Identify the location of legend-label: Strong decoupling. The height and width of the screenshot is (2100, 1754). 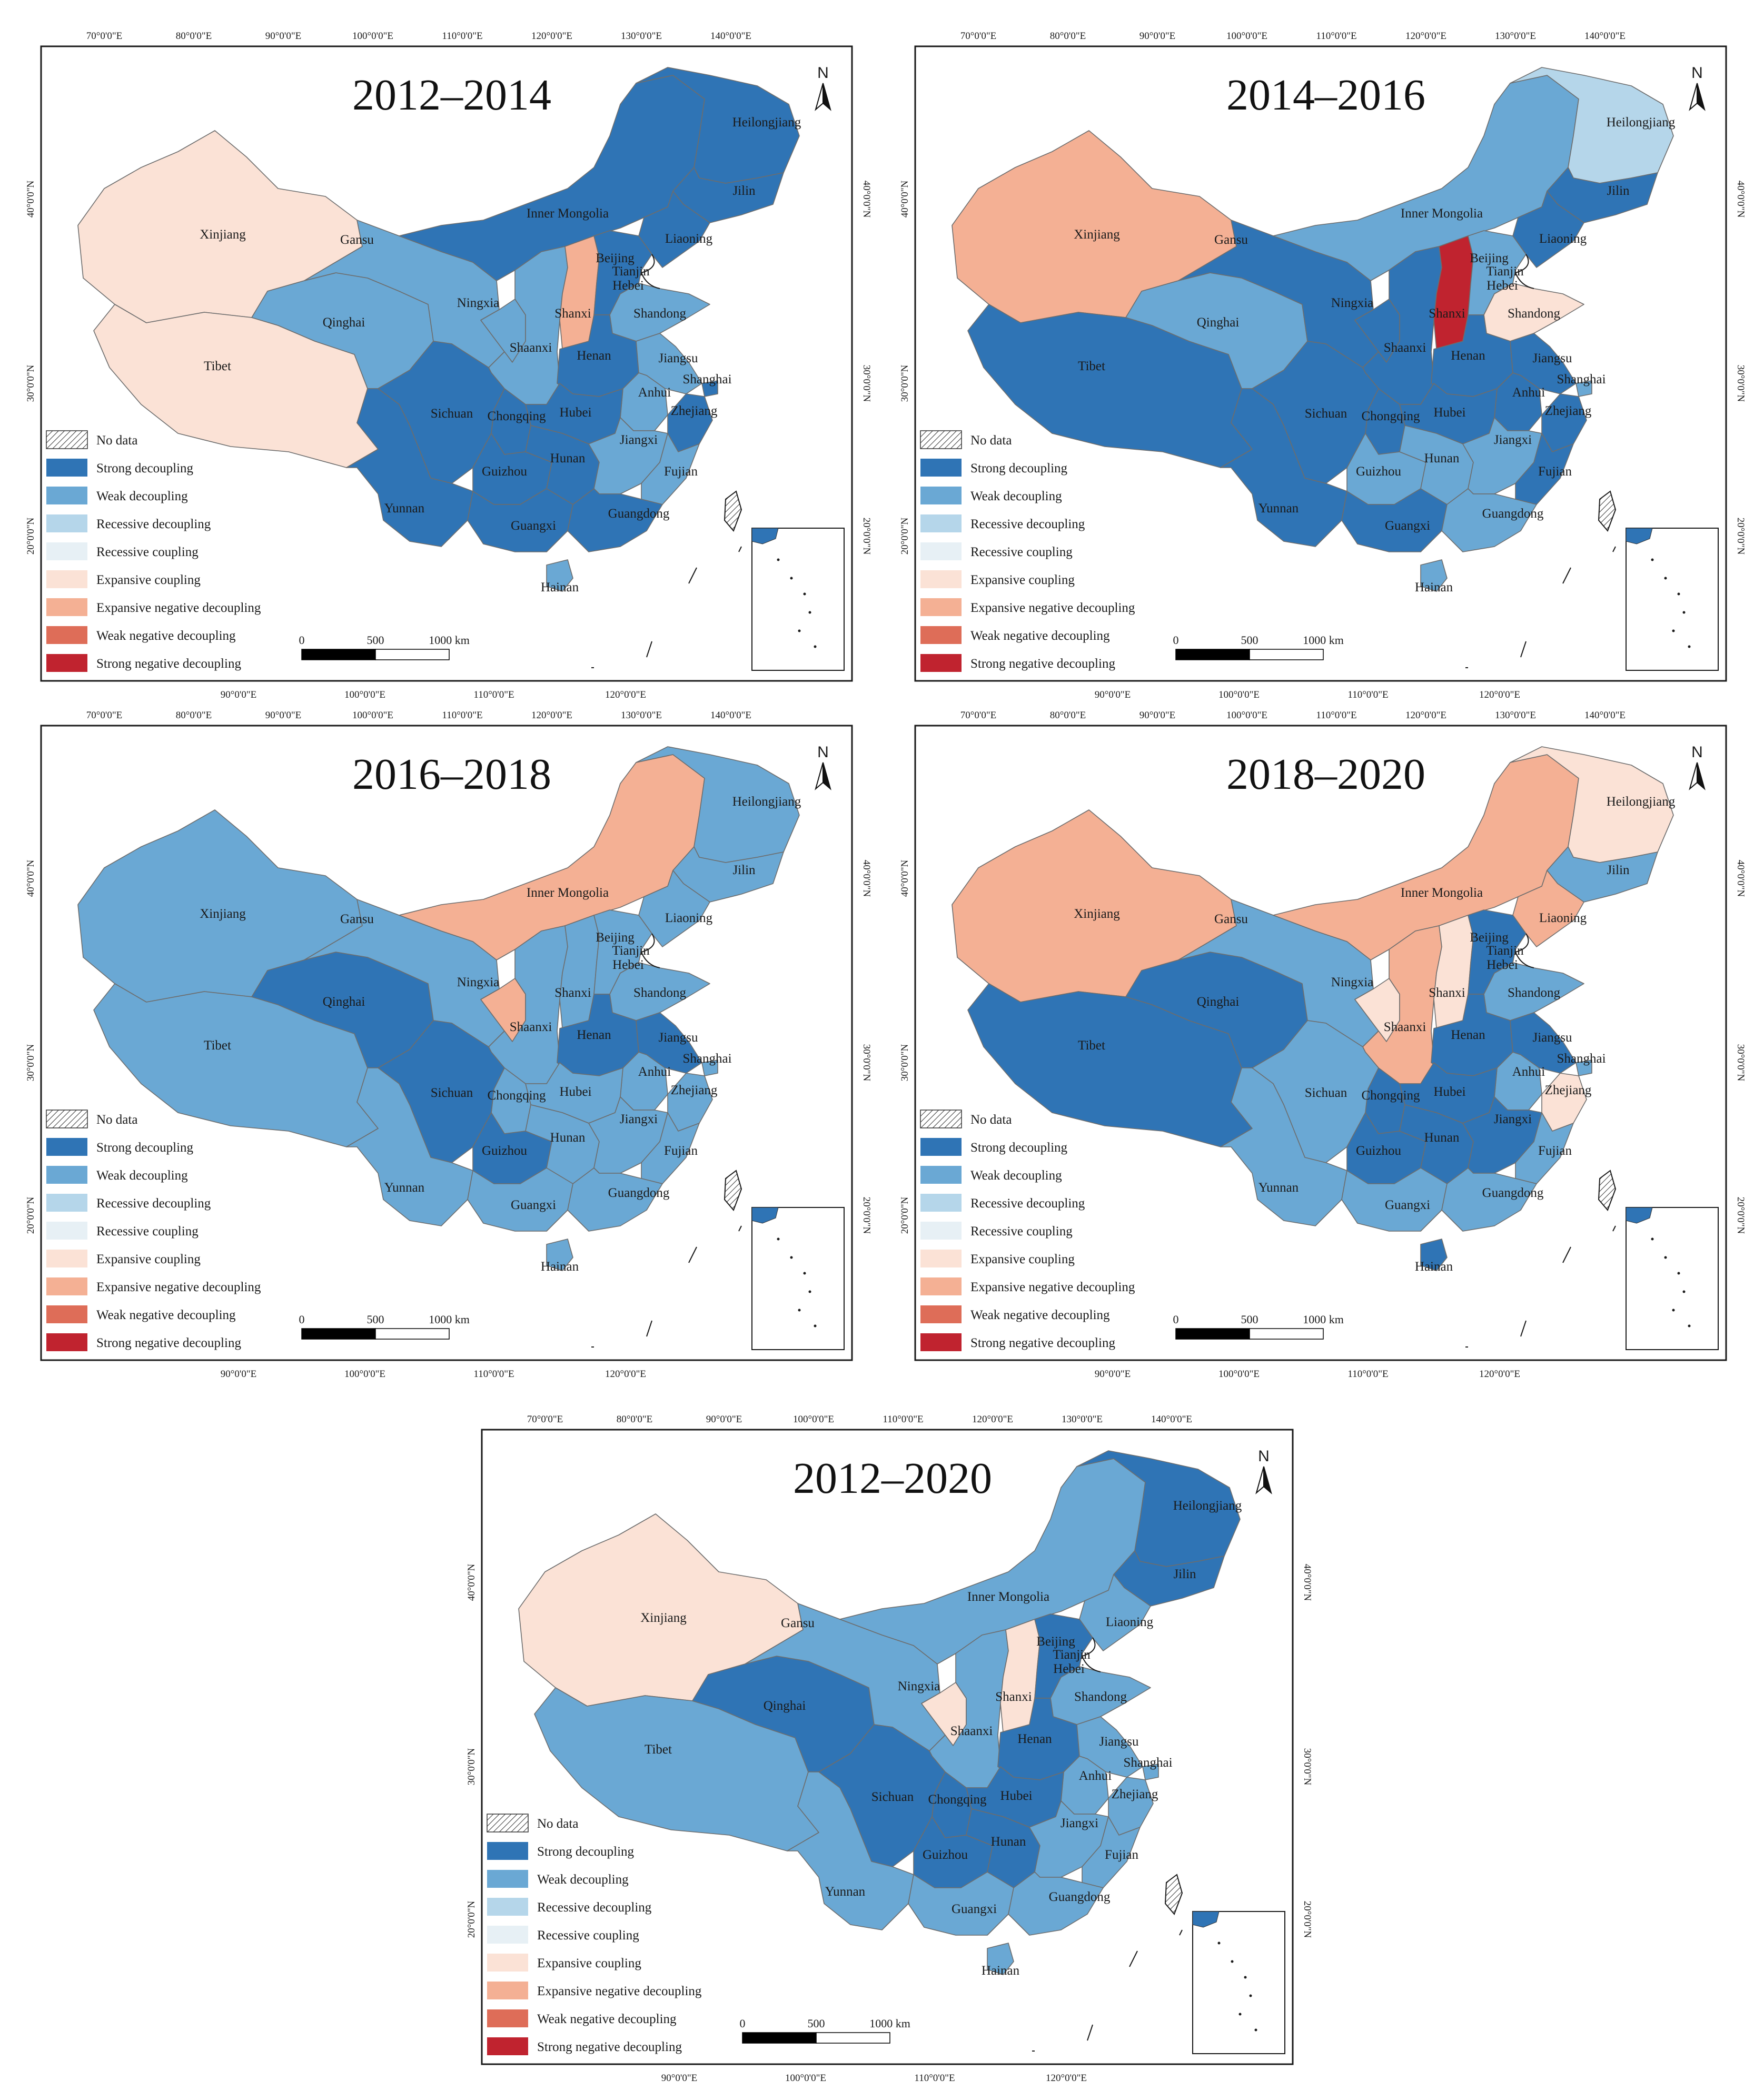
(1019, 469).